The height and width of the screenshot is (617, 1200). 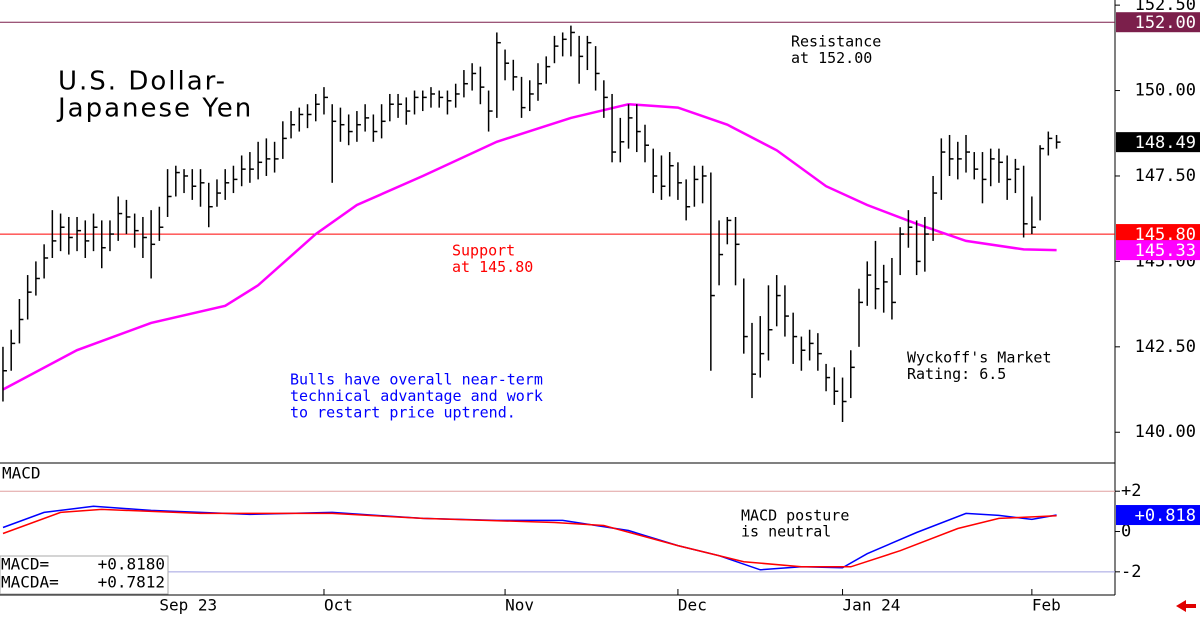 What do you see at coordinates (1165, 251) in the screenshot?
I see `moving-average-label-text: 145.33` at bounding box center [1165, 251].